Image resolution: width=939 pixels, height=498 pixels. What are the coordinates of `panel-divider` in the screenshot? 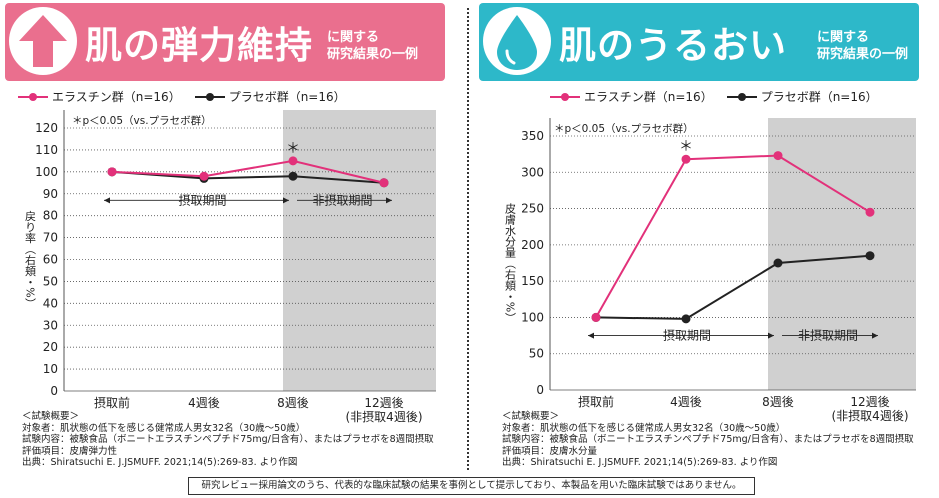 It's located at (468, 239).